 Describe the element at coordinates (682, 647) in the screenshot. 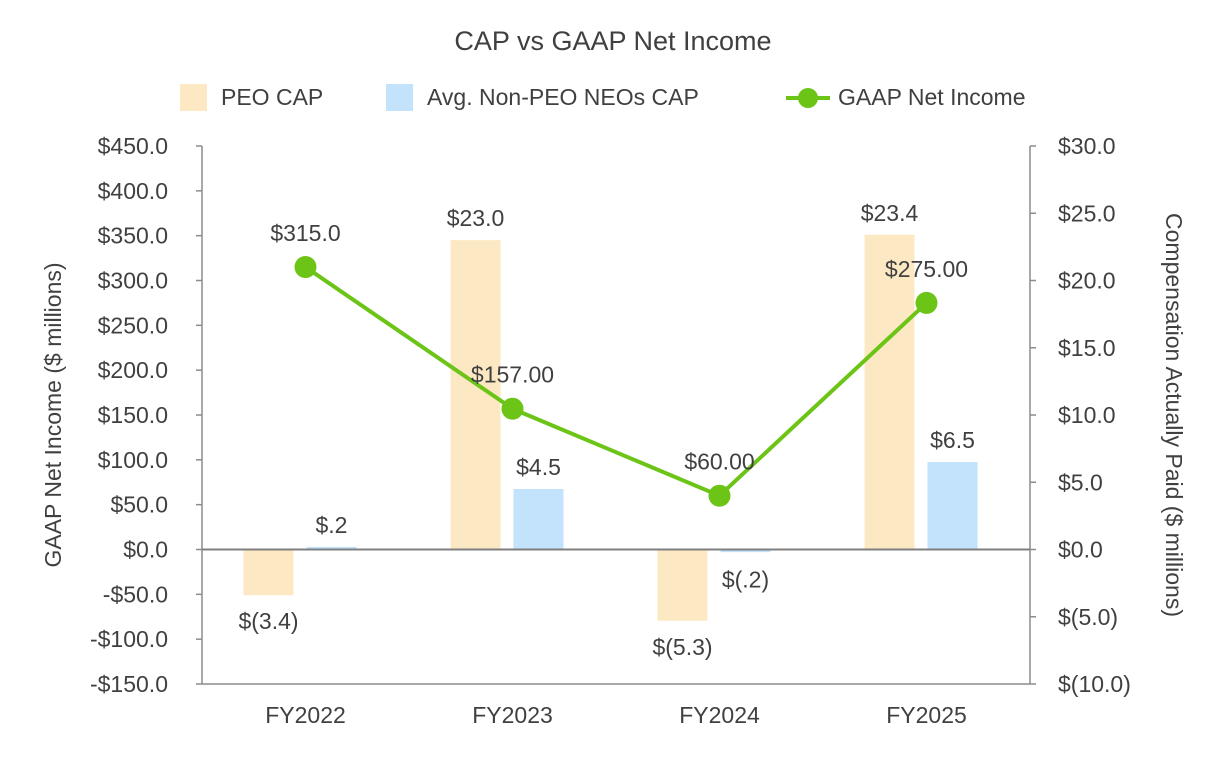

I see `data-label-peo-cap: $(5.3)` at that location.